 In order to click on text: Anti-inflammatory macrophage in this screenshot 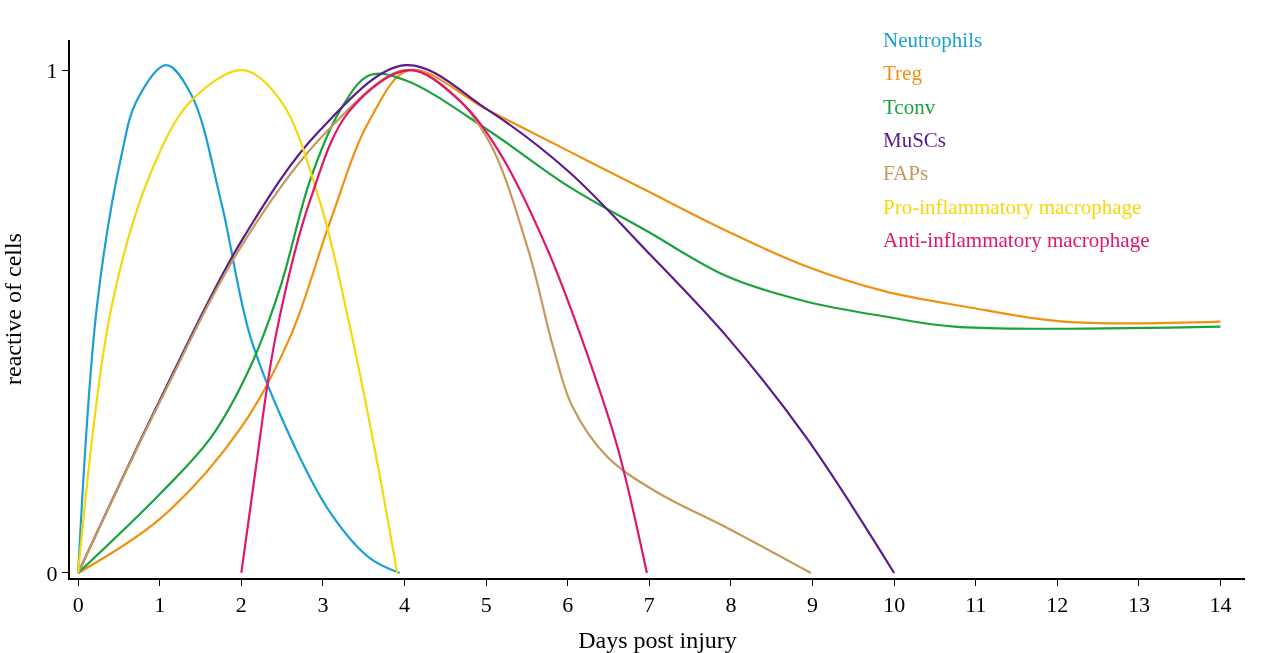, I will do `click(1016, 240)`.